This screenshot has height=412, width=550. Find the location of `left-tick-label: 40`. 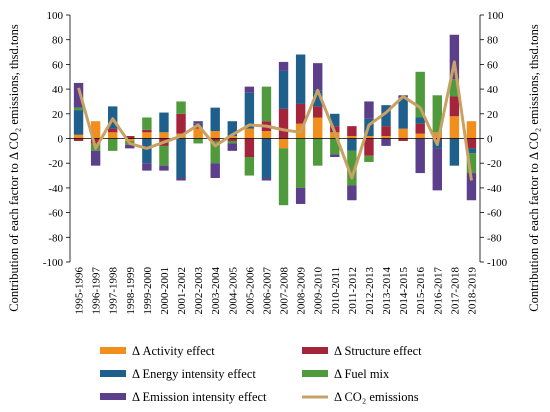

left-tick-label: 40 is located at coordinates (58, 90).